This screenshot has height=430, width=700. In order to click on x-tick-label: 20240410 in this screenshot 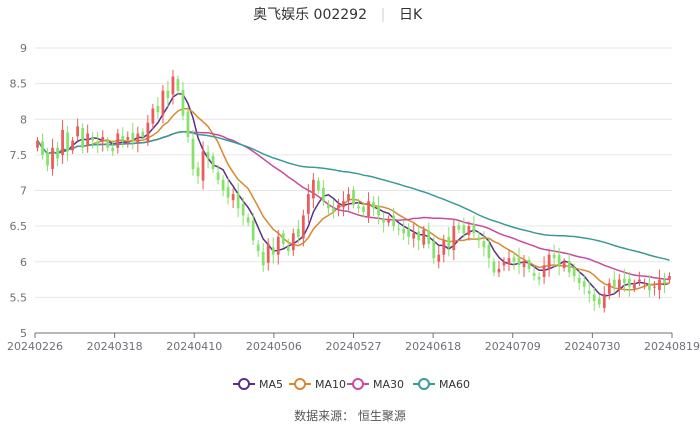, I will do `click(194, 346)`.